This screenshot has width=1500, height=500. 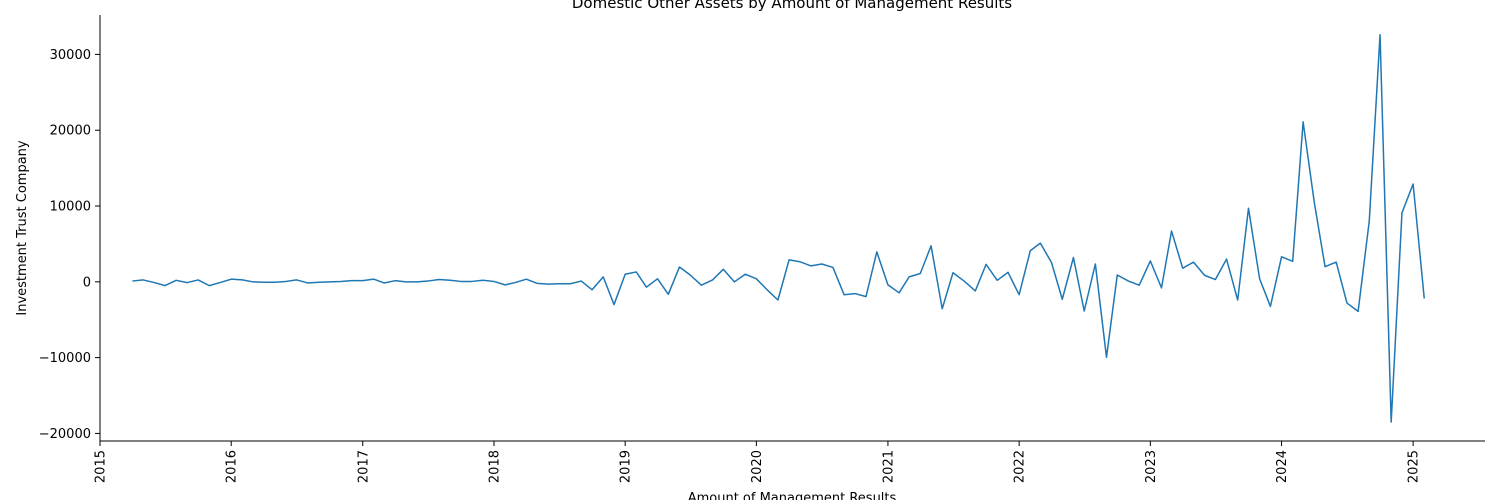 What do you see at coordinates (70, 207) in the screenshot?
I see `y-tick-label: 10000` at bounding box center [70, 207].